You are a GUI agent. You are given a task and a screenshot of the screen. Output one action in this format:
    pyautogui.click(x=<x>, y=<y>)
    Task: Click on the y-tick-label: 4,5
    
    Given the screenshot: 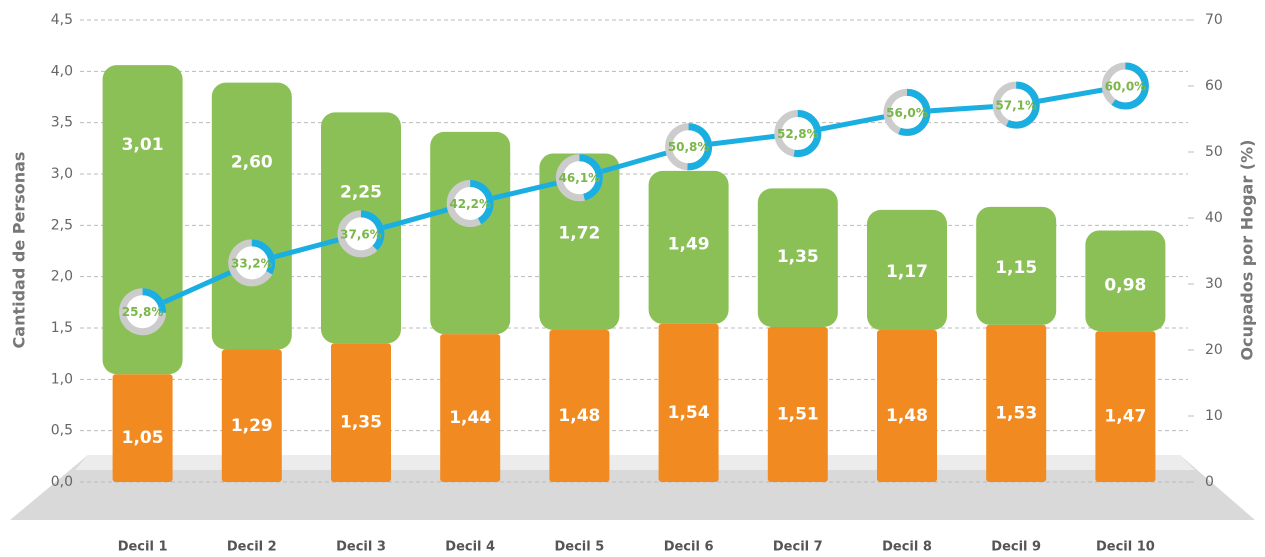 What is the action you would take?
    pyautogui.click(x=62, y=20)
    